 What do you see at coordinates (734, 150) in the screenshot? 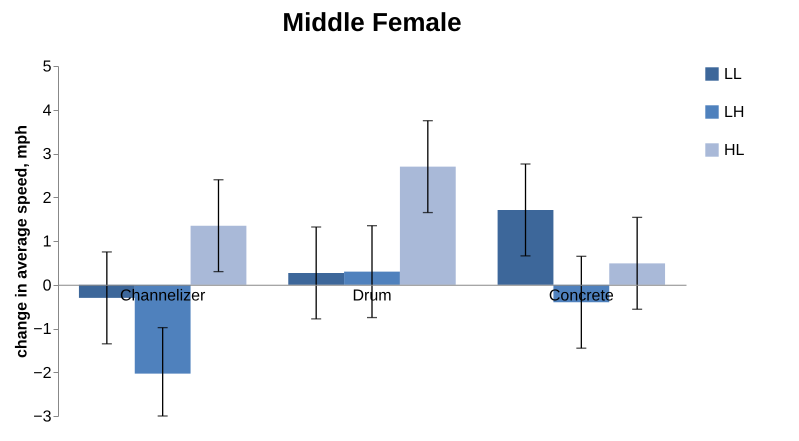
I see `legend-label: HL` at bounding box center [734, 150].